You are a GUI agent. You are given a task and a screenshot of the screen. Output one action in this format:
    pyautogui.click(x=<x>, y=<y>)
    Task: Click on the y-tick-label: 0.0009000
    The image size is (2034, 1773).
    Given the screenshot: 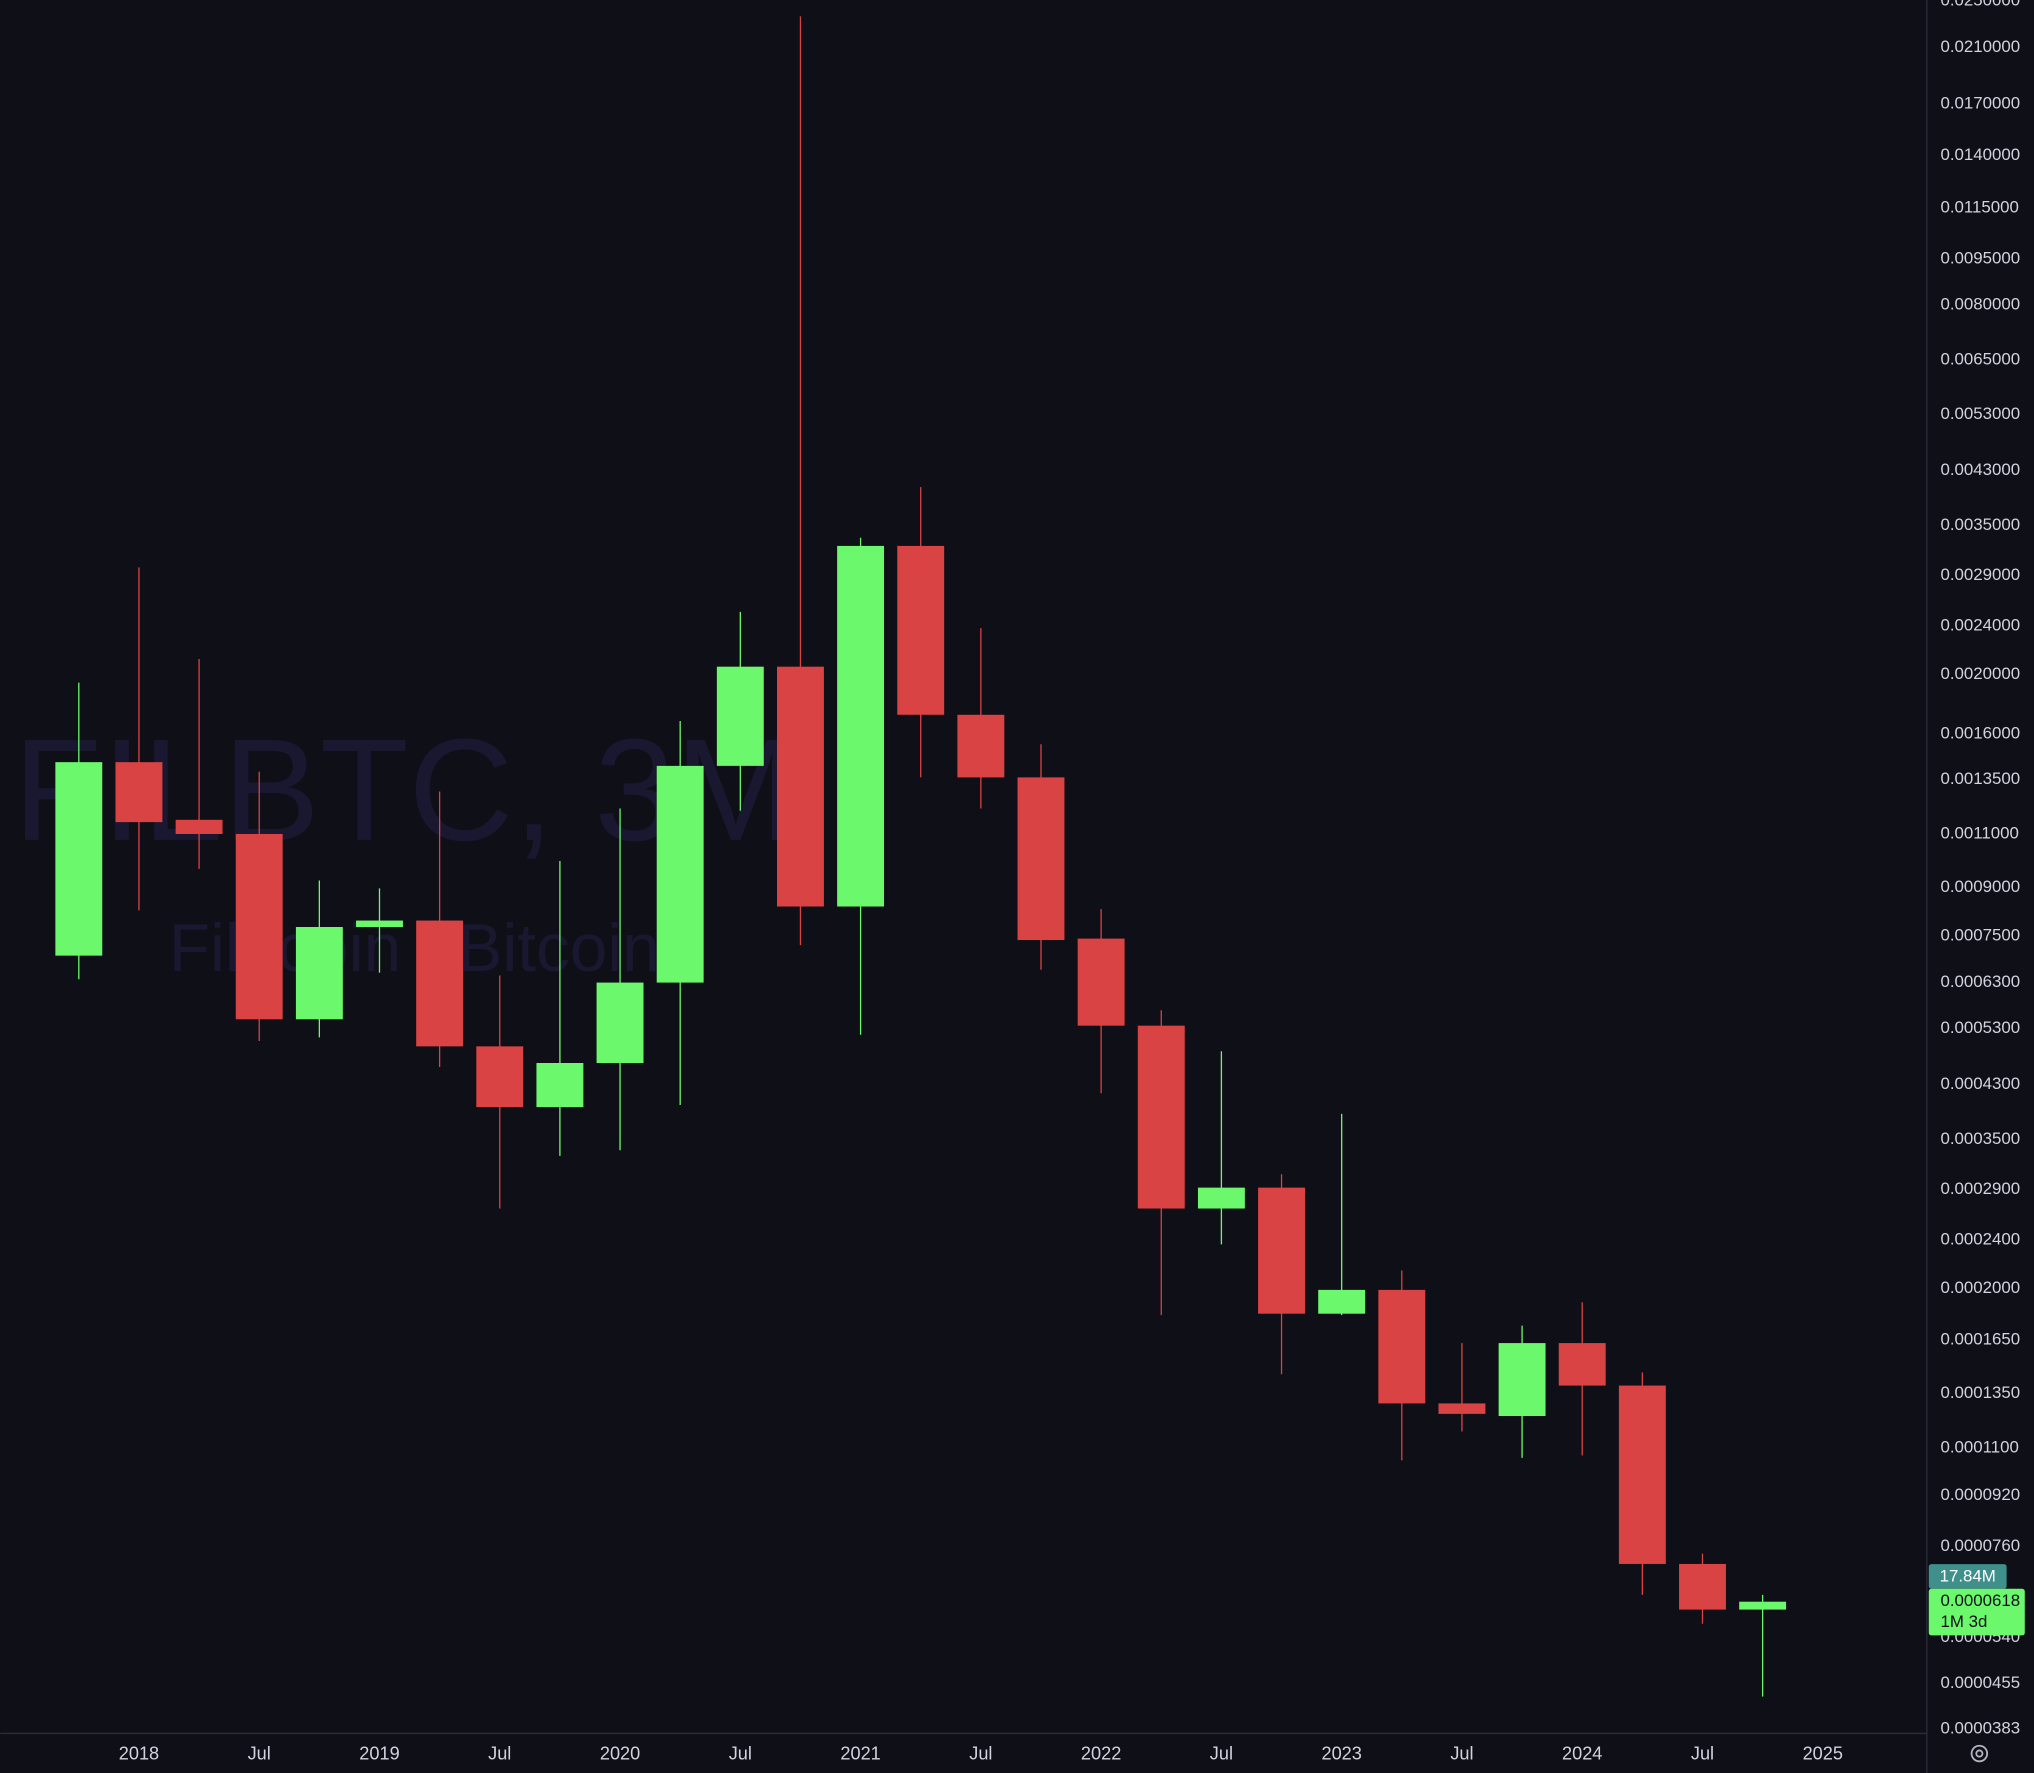 What is the action you would take?
    pyautogui.click(x=1980, y=886)
    